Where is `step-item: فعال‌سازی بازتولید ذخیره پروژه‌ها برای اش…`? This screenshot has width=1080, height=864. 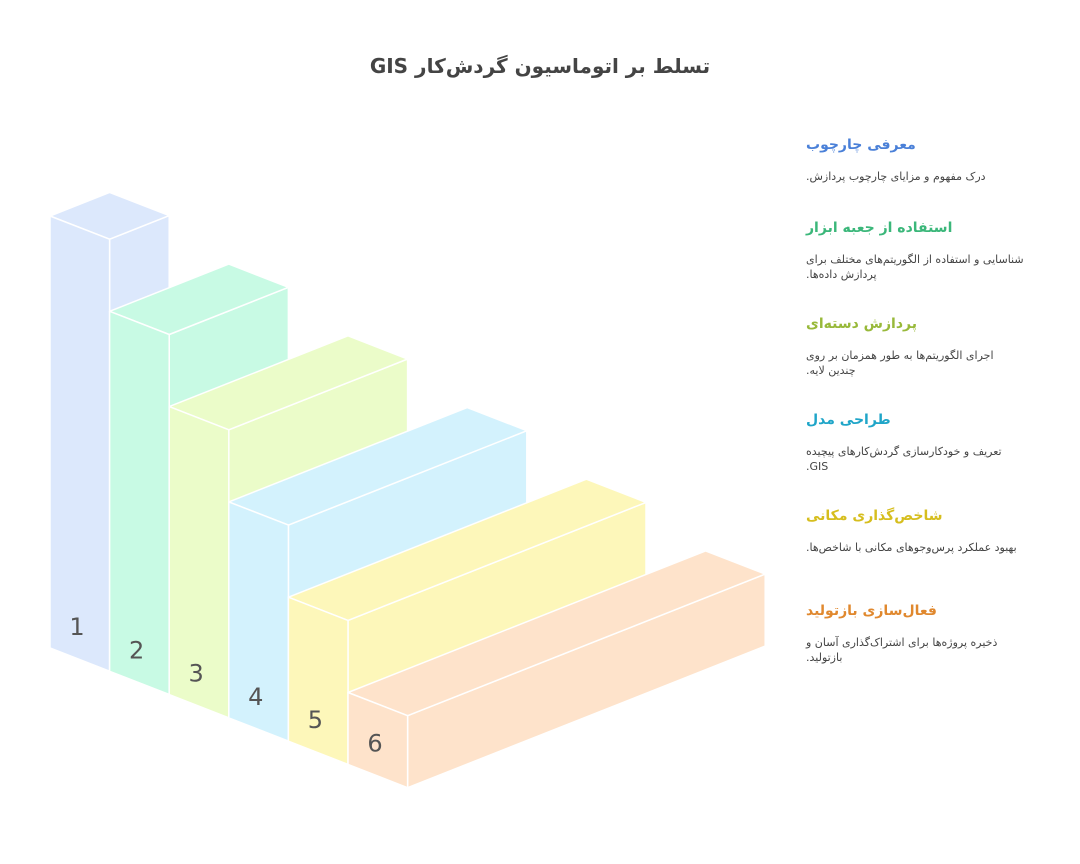 step-item: فعال‌سازی بازتولید ذخیره پروژه‌ها برای اش… is located at coordinates (915, 634).